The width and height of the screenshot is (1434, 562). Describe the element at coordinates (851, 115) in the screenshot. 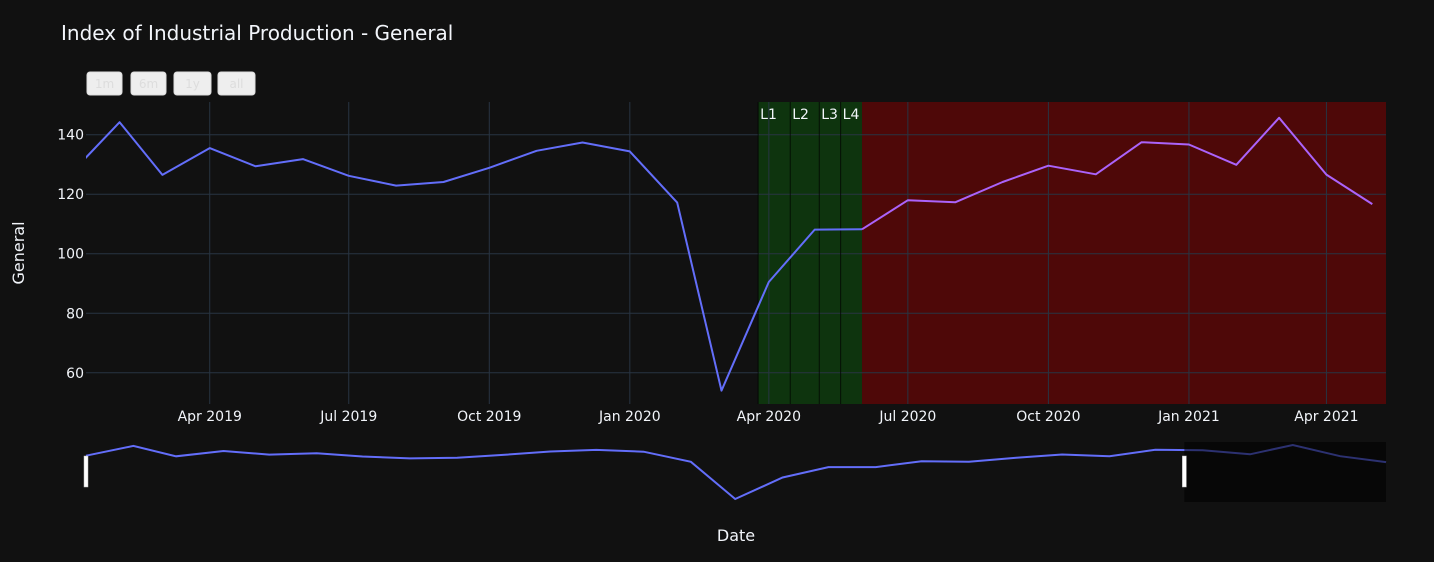

I see `marker-label-l4: L4` at that location.